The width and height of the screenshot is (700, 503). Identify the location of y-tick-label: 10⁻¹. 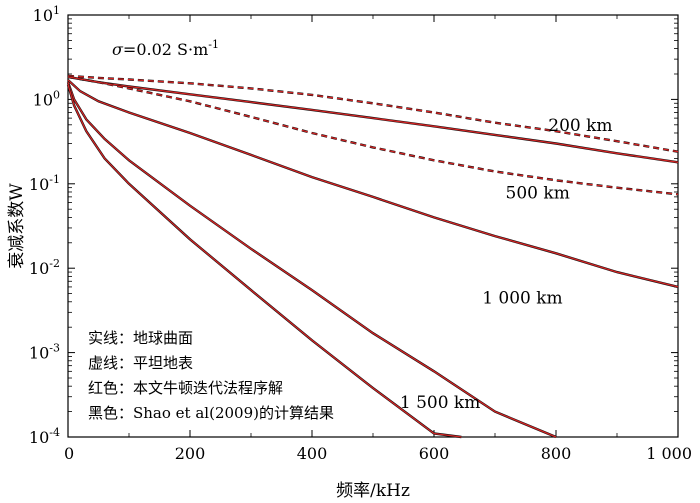
(44, 183).